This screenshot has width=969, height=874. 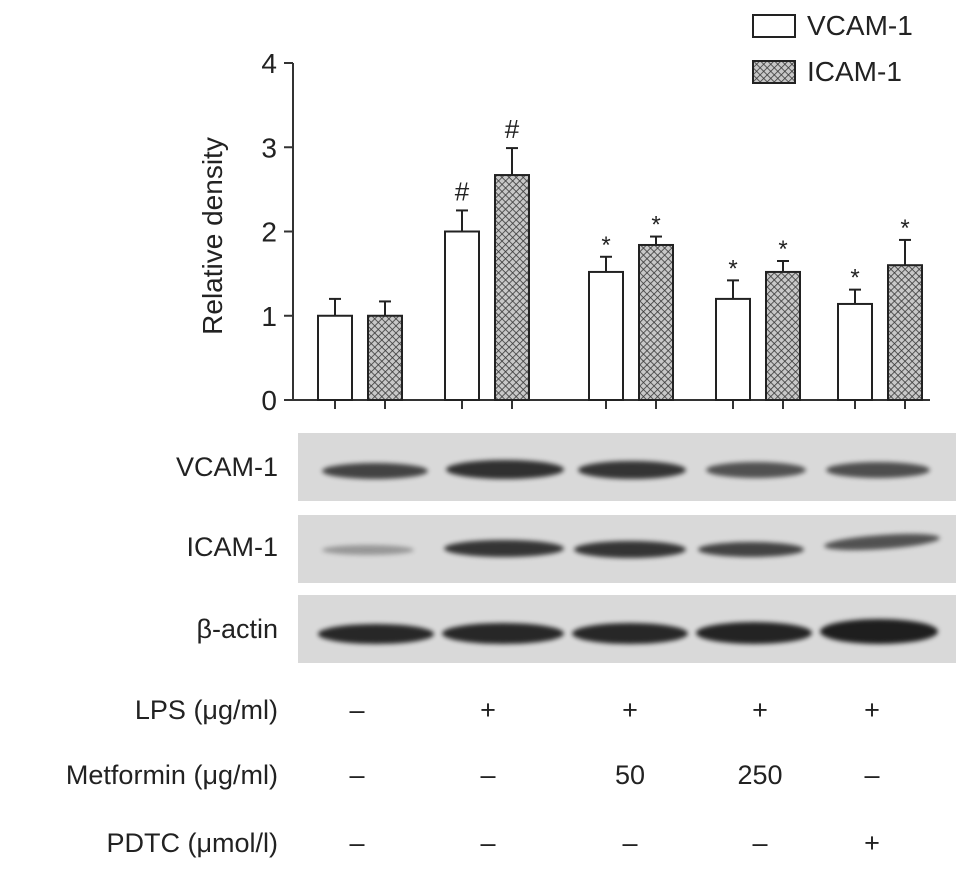 I want to click on condition-label: Metformin (μg/ml), so click(x=171, y=775).